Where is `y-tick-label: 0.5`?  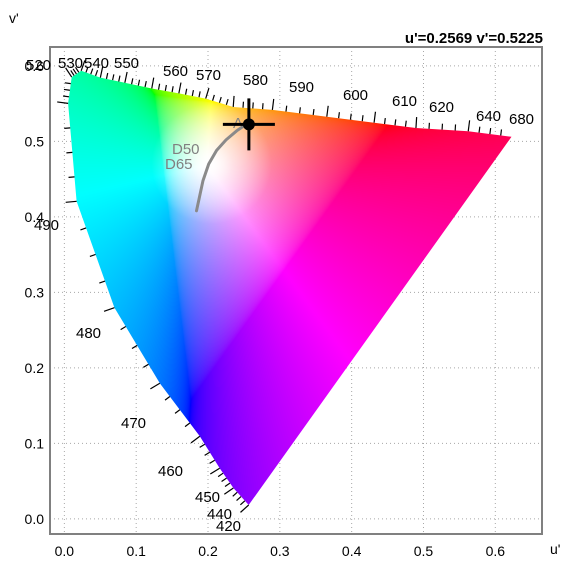 y-tick-label: 0.5 is located at coordinates (35, 141).